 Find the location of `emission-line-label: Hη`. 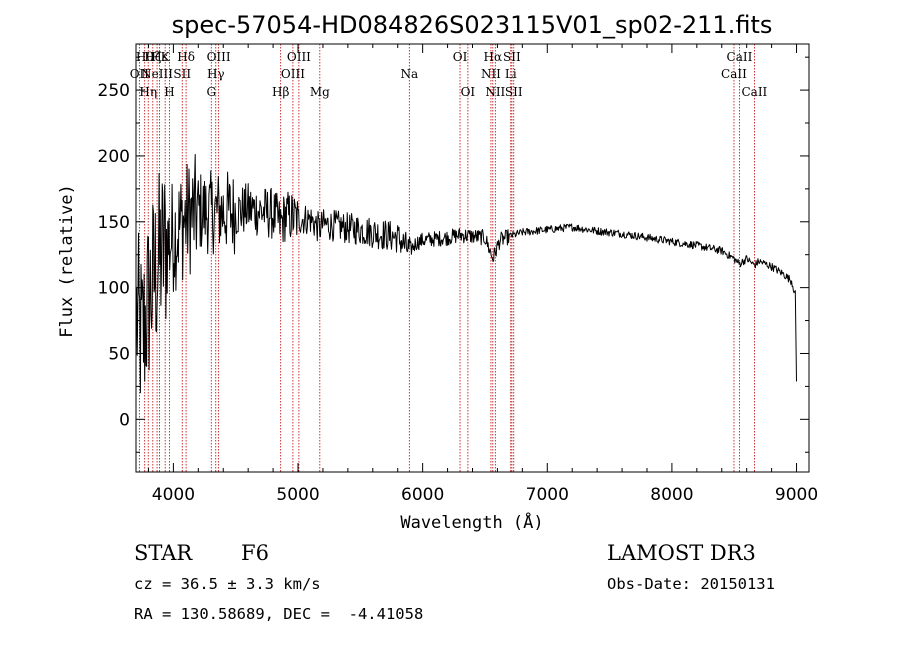

emission-line-label: Hη is located at coordinates (148, 92).